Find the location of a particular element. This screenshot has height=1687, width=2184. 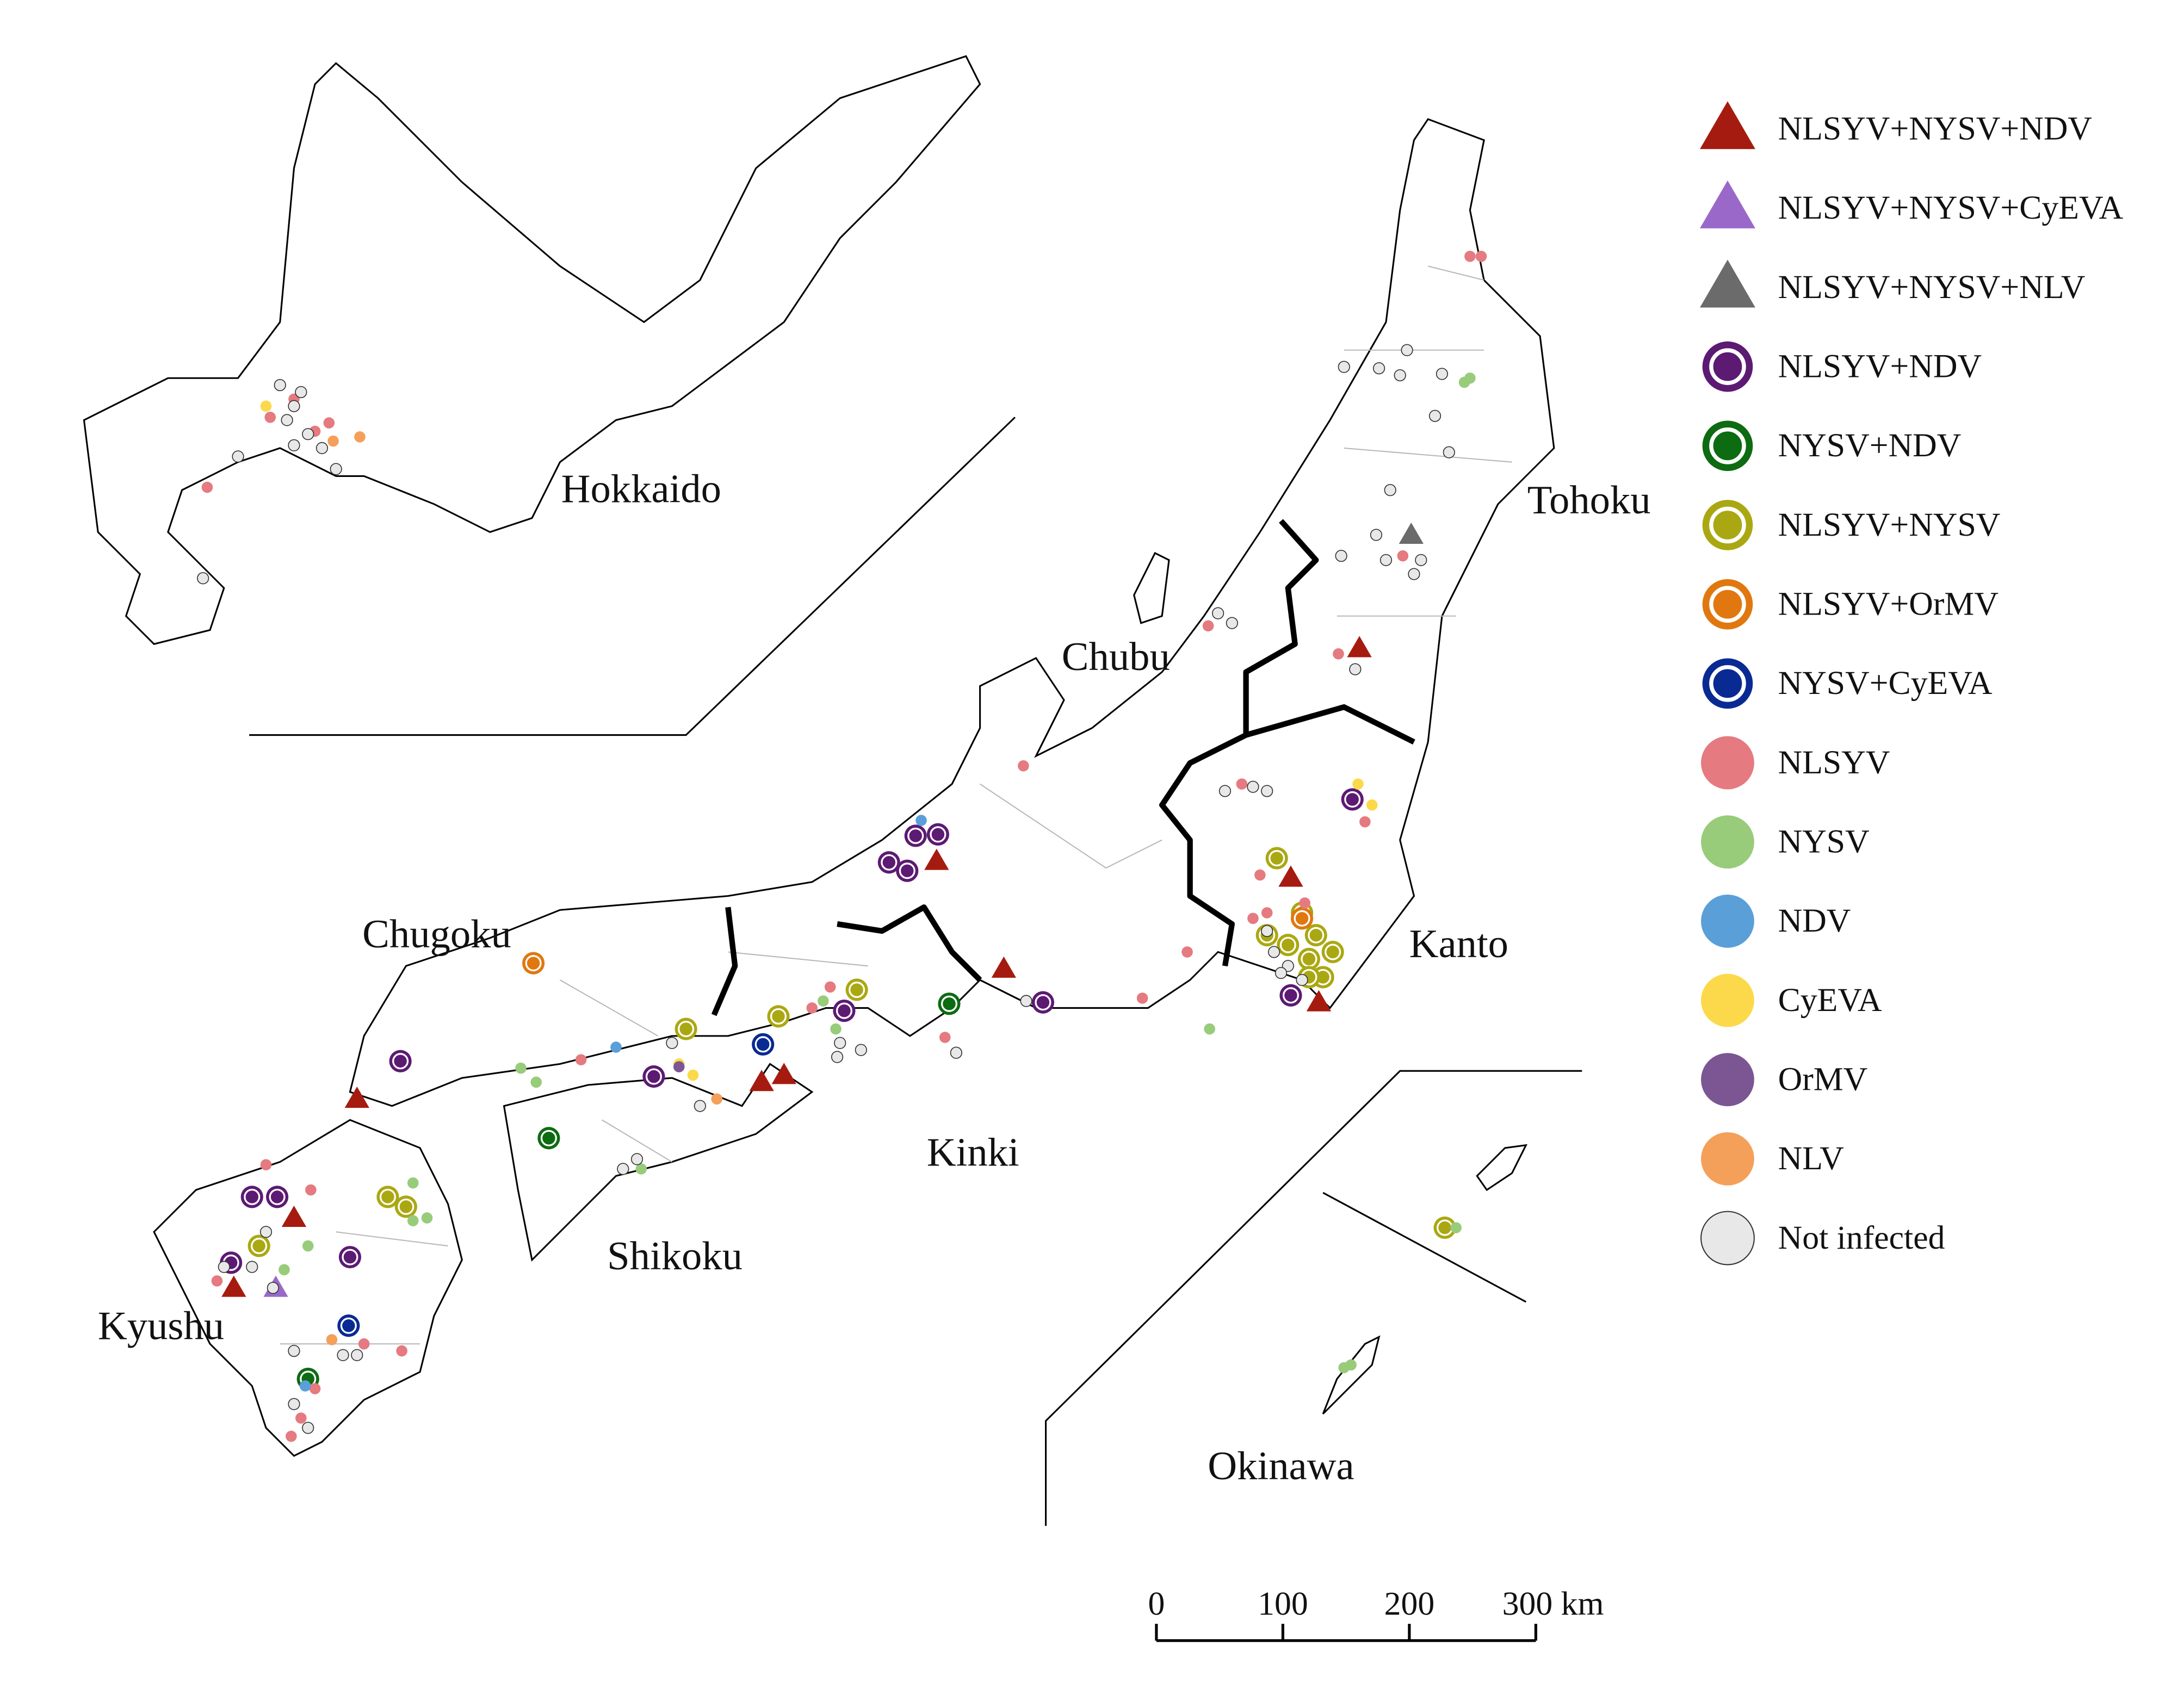

legend-label: NLSYV+NYSV is located at coordinates (1889, 524).